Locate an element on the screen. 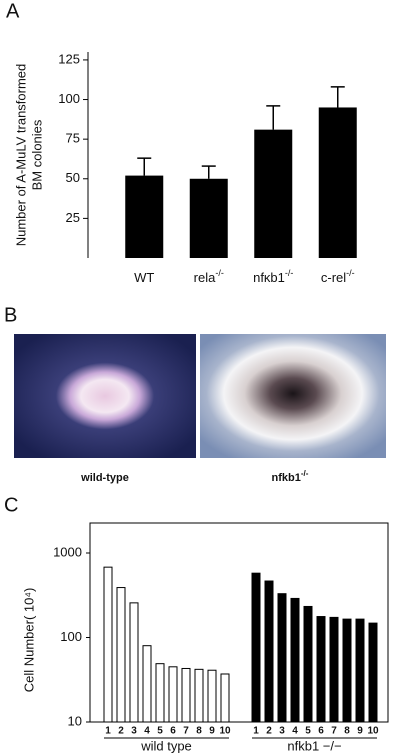 The image size is (400, 756). panel-label: C is located at coordinates (11, 505).